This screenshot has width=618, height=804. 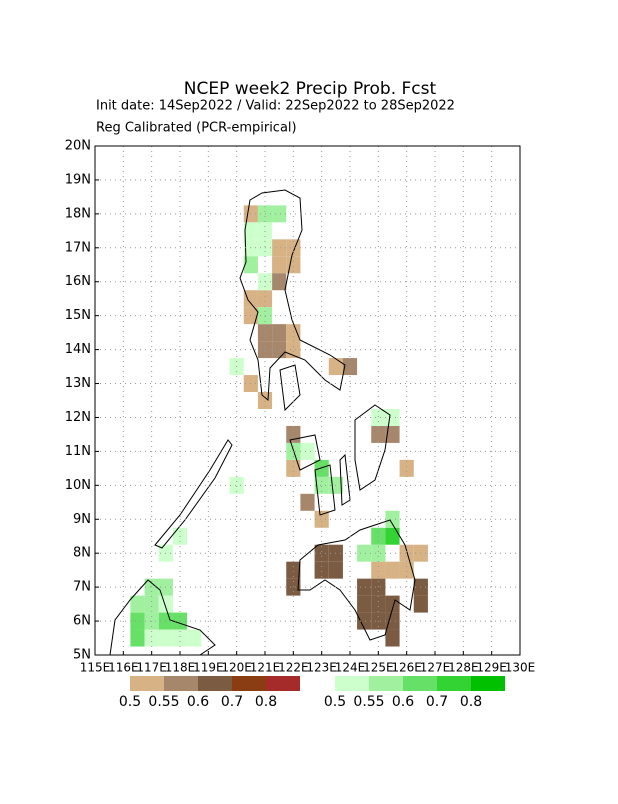 I want to click on y-tick-label: 15N, so click(x=78, y=315).